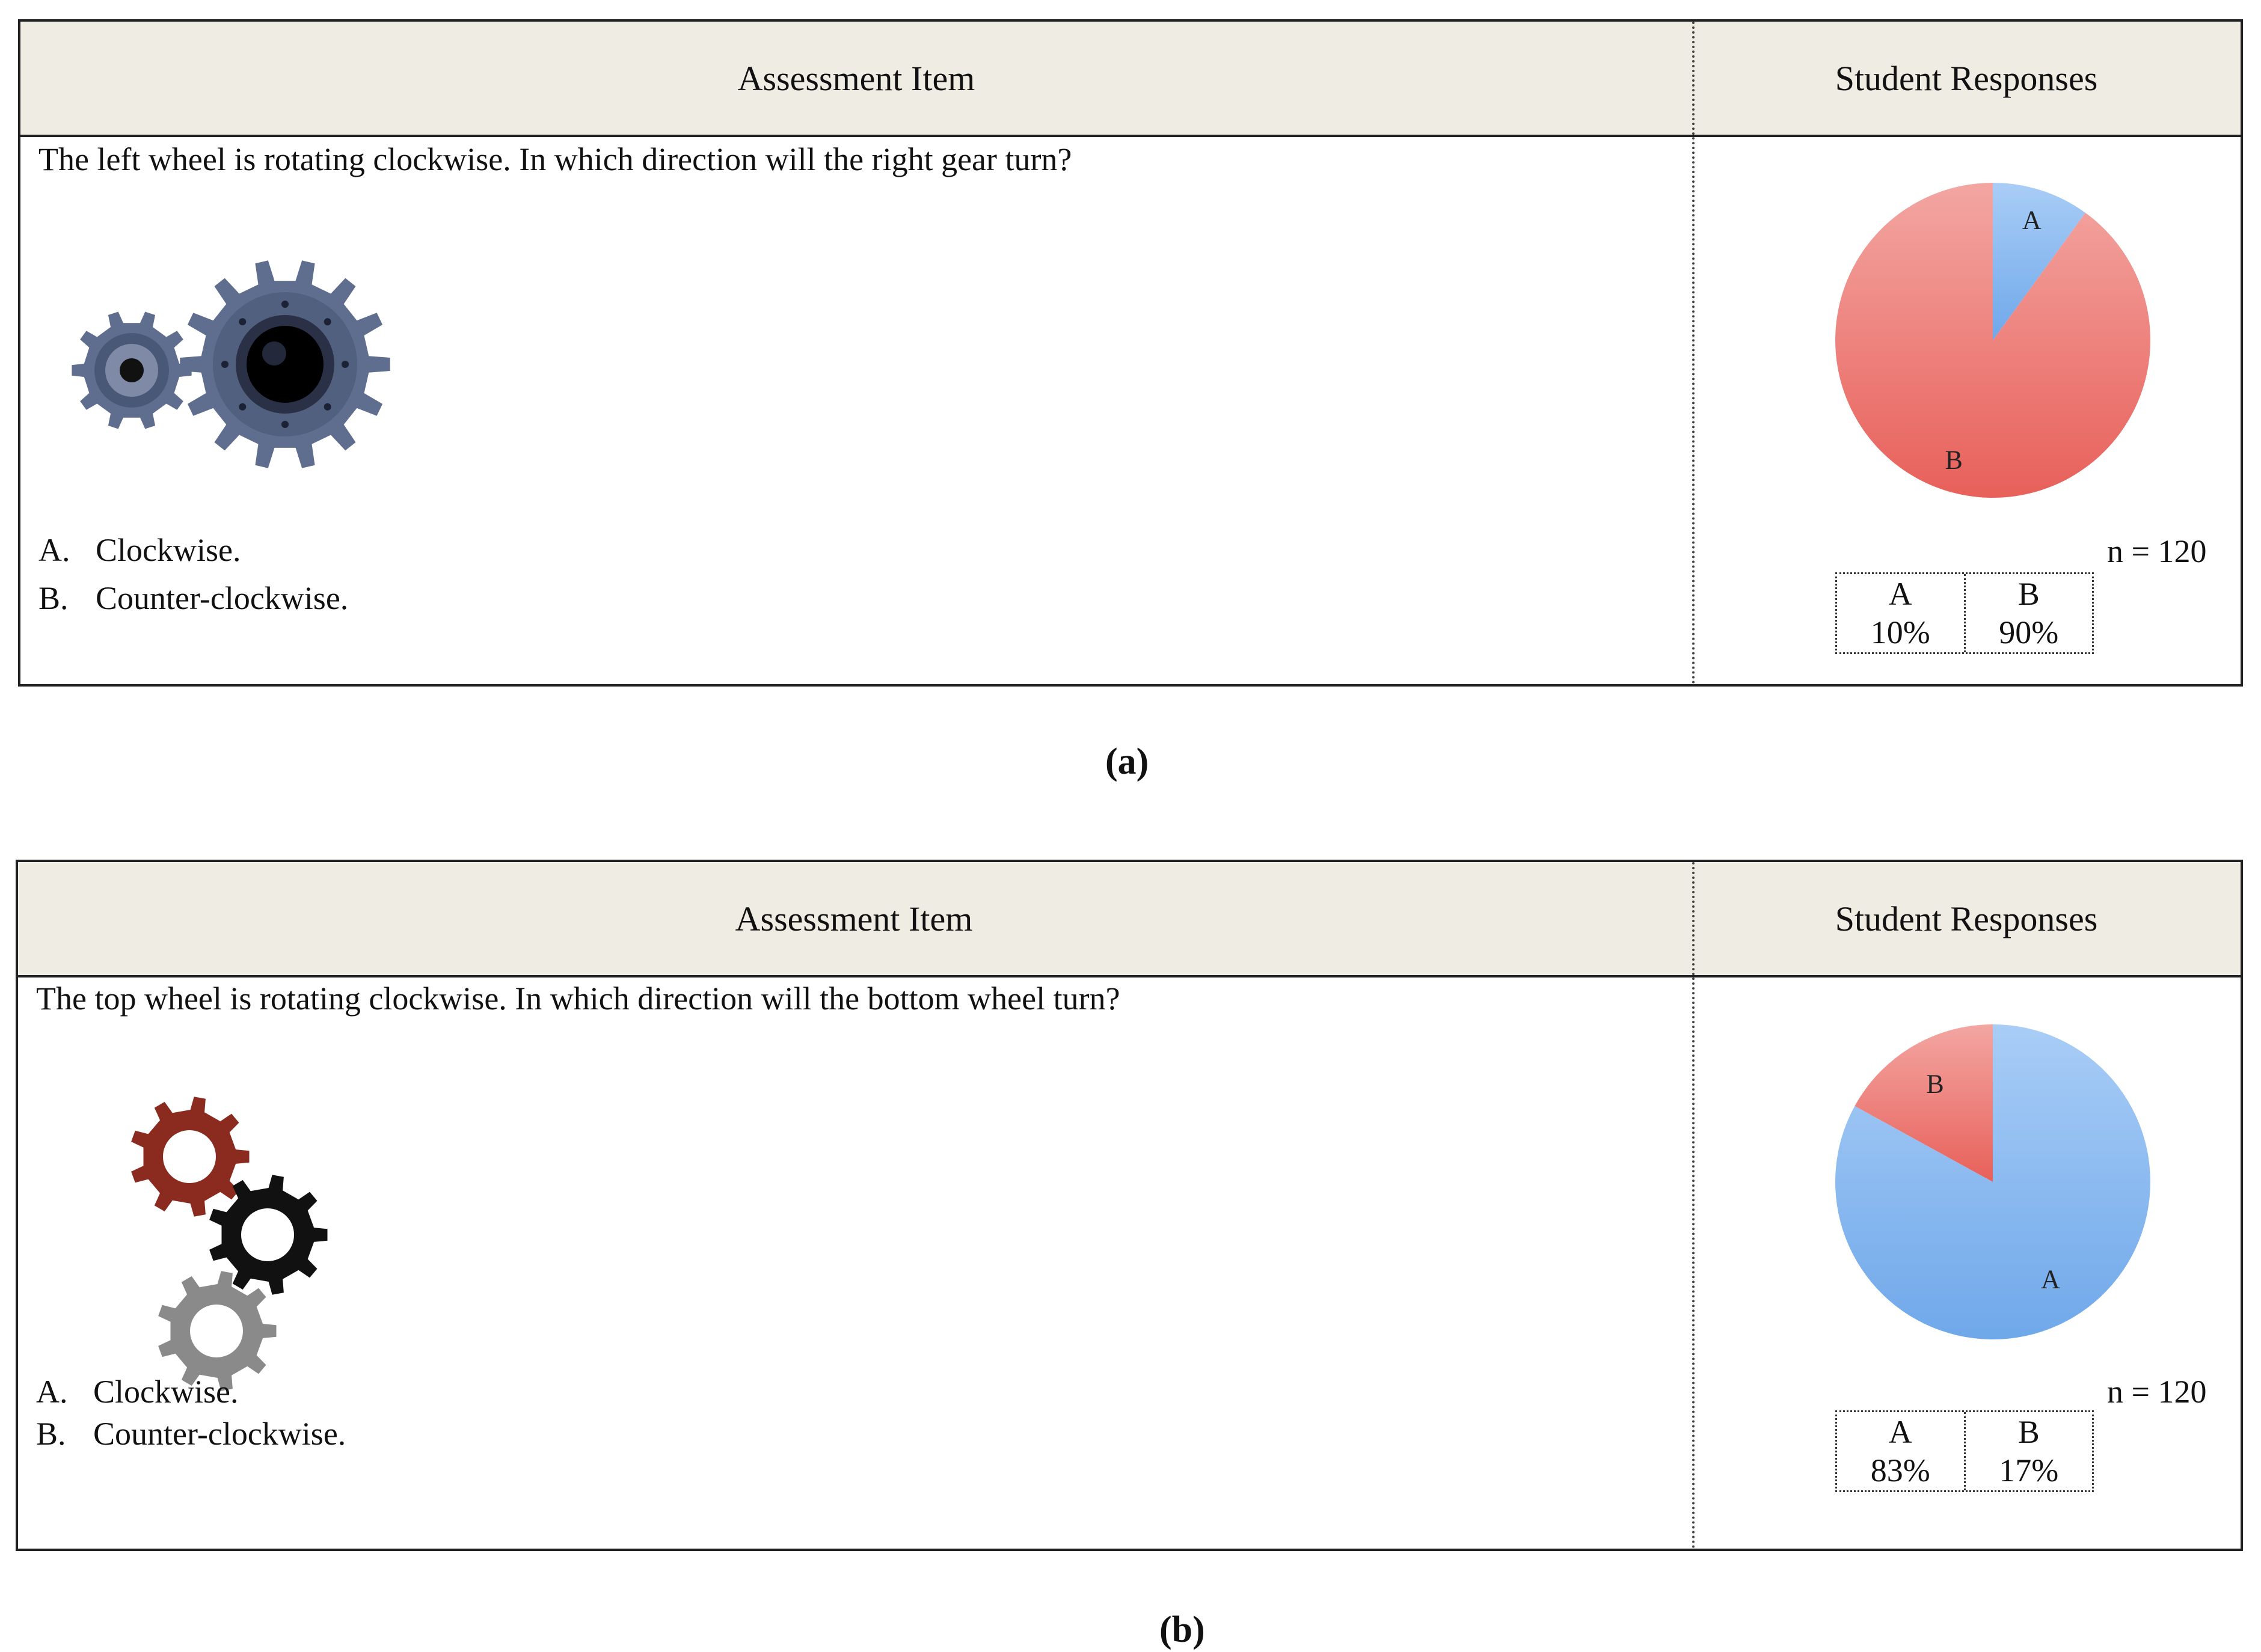 The image size is (2261, 1652). What do you see at coordinates (268, 1235) in the screenshot?
I see `black-gear-icon` at bounding box center [268, 1235].